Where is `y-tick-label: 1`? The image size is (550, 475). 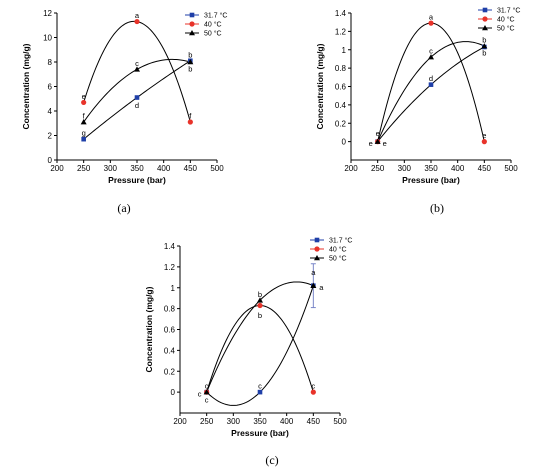
y-tick-label: 1 is located at coordinates (344, 50).